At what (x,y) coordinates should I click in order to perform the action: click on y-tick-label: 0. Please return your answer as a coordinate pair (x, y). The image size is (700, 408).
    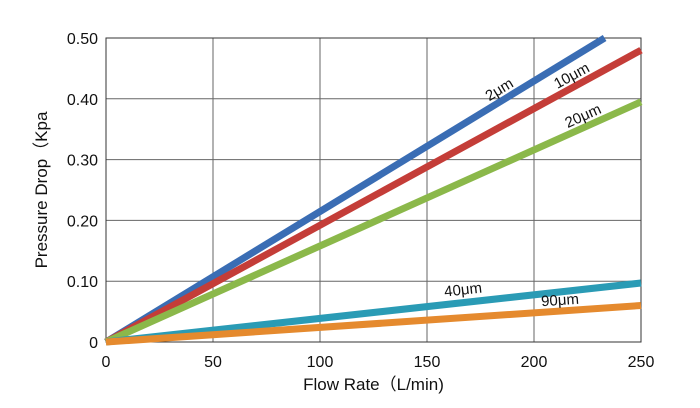
    Looking at the image, I should click on (93, 343).